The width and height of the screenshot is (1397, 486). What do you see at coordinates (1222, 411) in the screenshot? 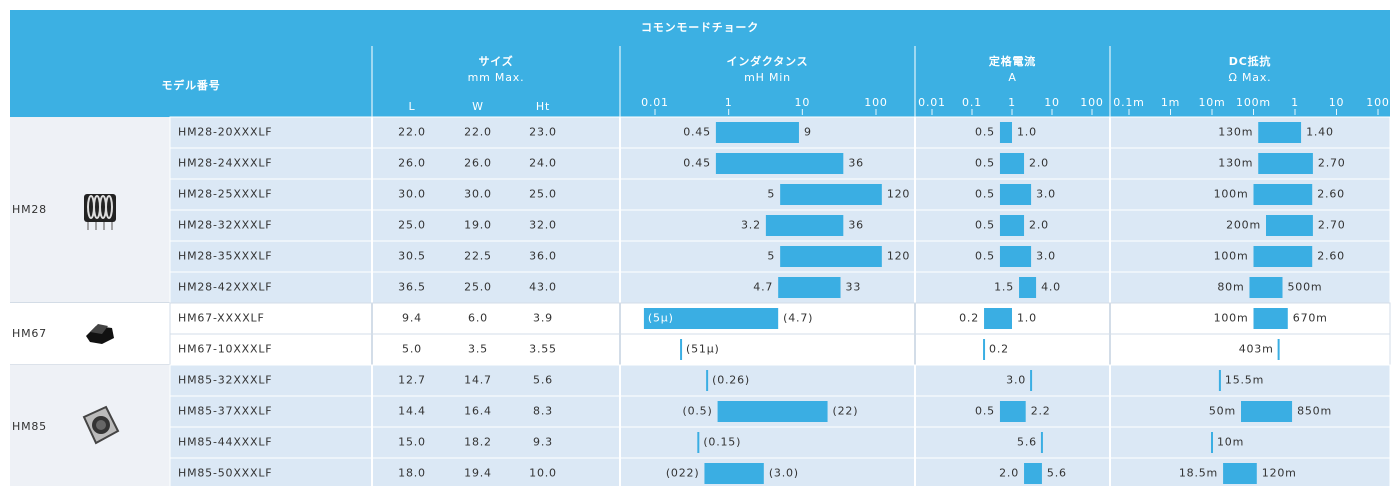
I see `value-label: 50m` at bounding box center [1222, 411].